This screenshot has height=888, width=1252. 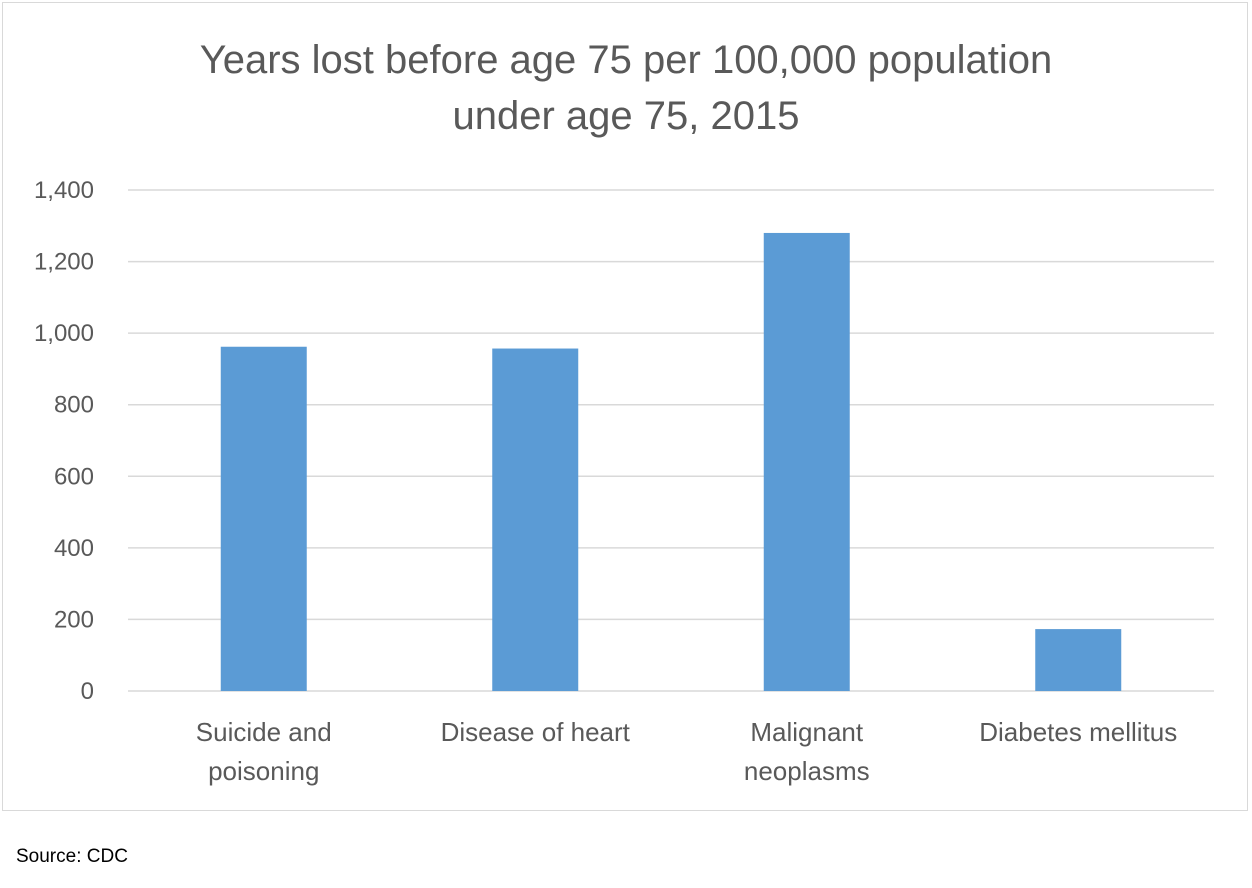 I want to click on y-tick-label: 1,000, so click(x=64, y=333).